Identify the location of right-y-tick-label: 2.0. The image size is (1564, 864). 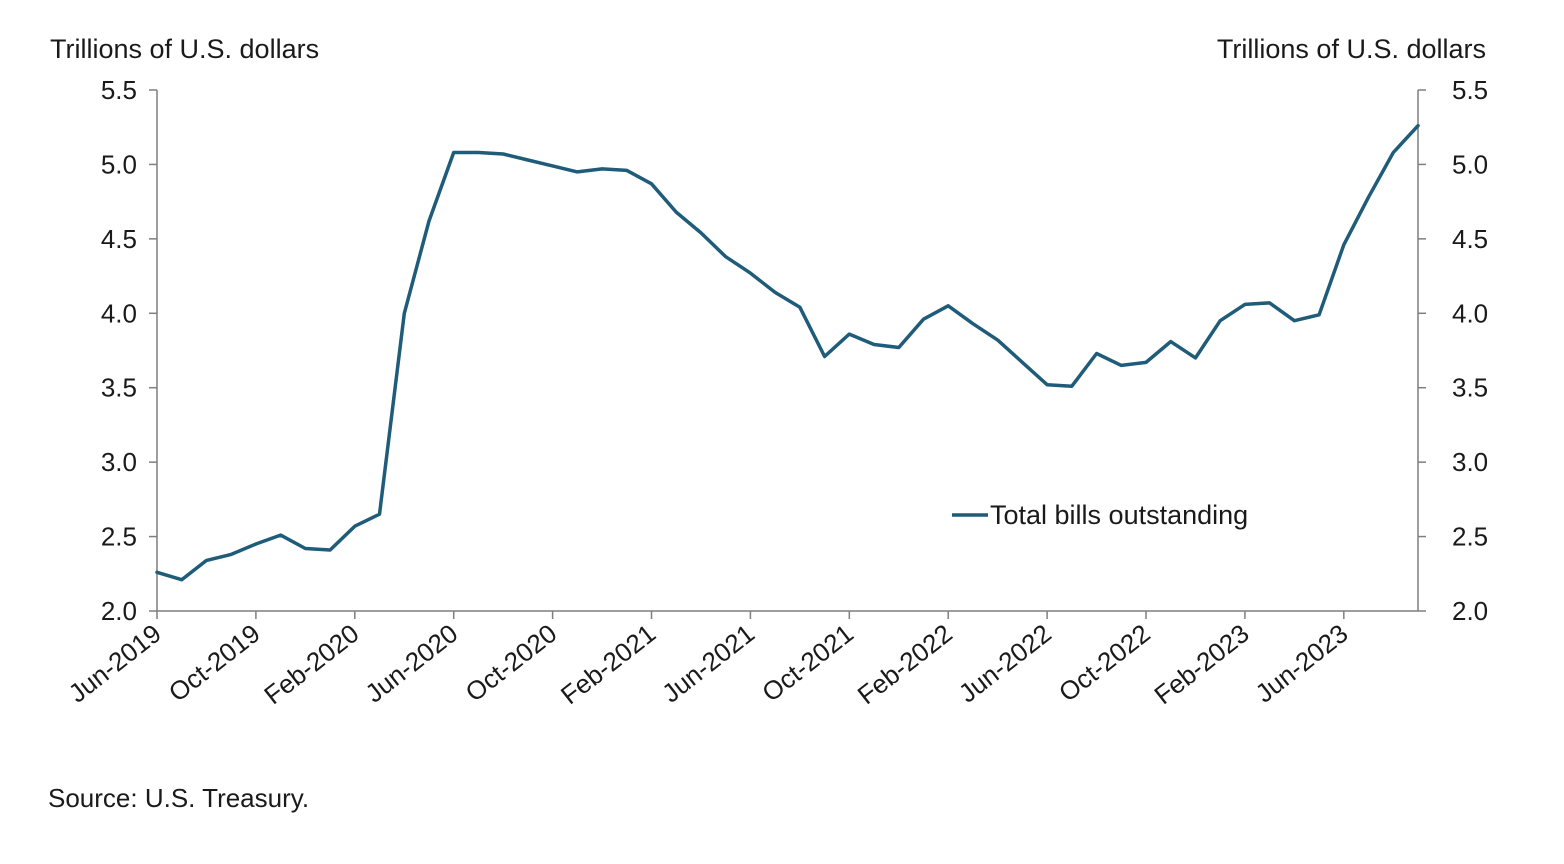
(1470, 611).